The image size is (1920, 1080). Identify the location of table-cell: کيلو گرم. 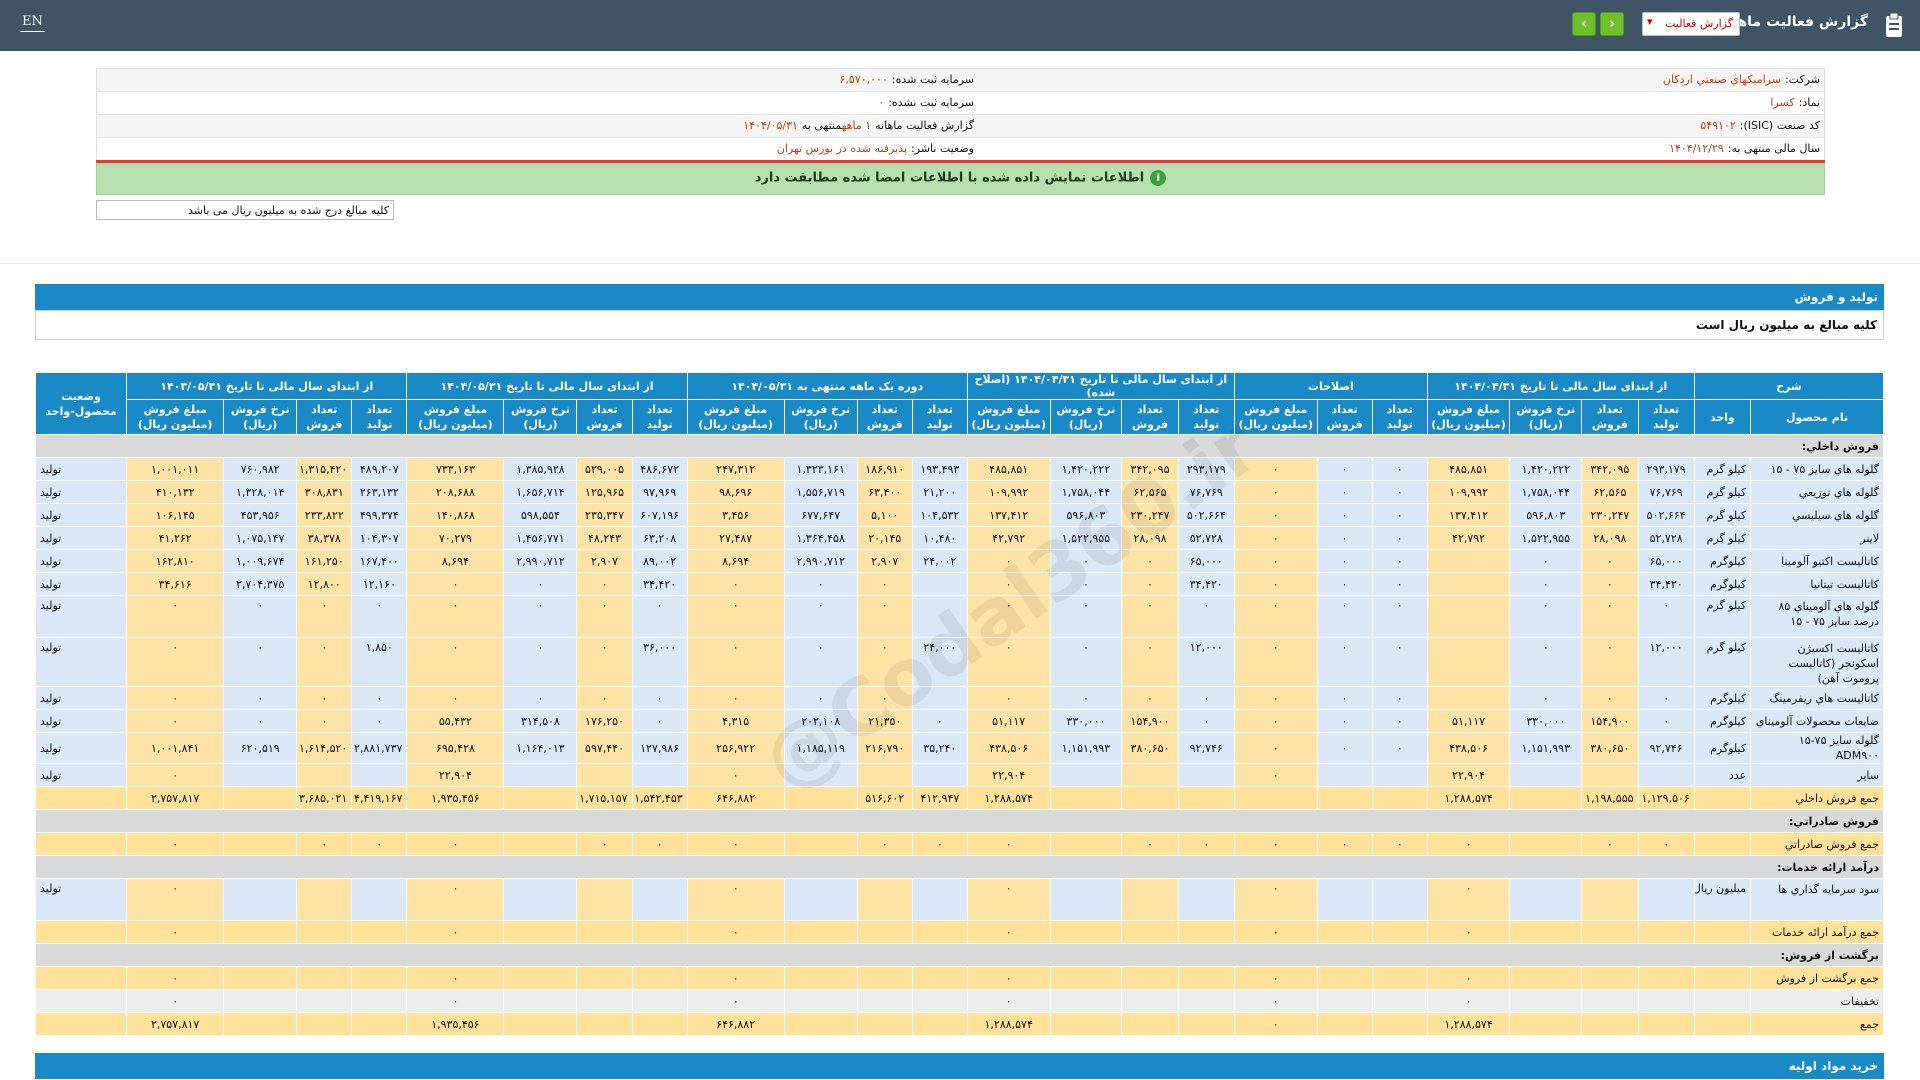
(1722, 538).